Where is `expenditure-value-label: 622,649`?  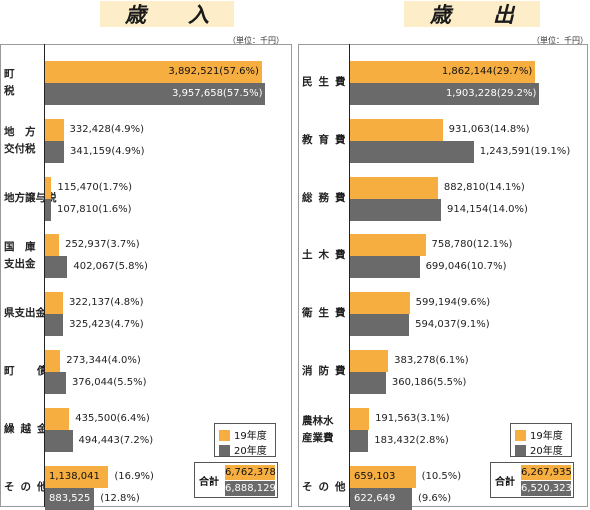 expenditure-value-label: 622,649 is located at coordinates (375, 498).